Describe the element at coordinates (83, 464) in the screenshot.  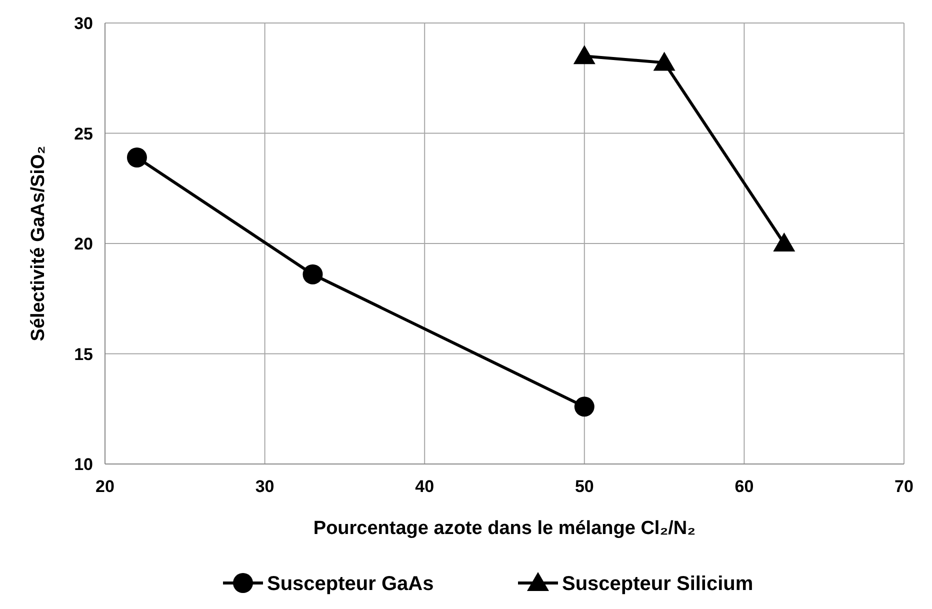
I see `y-tick-label: 10` at that location.